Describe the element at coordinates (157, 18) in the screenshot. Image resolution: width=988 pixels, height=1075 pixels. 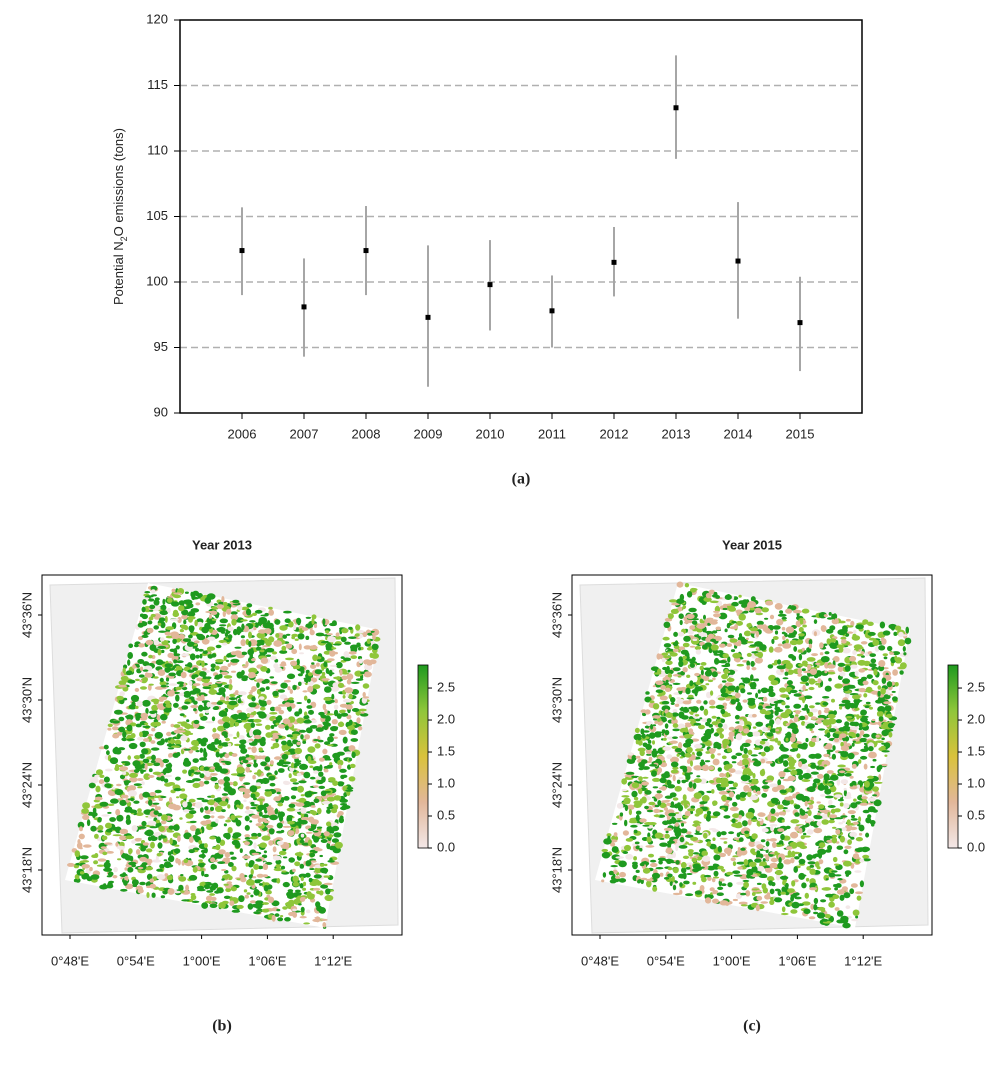
I see `y-tick-label: 120` at that location.